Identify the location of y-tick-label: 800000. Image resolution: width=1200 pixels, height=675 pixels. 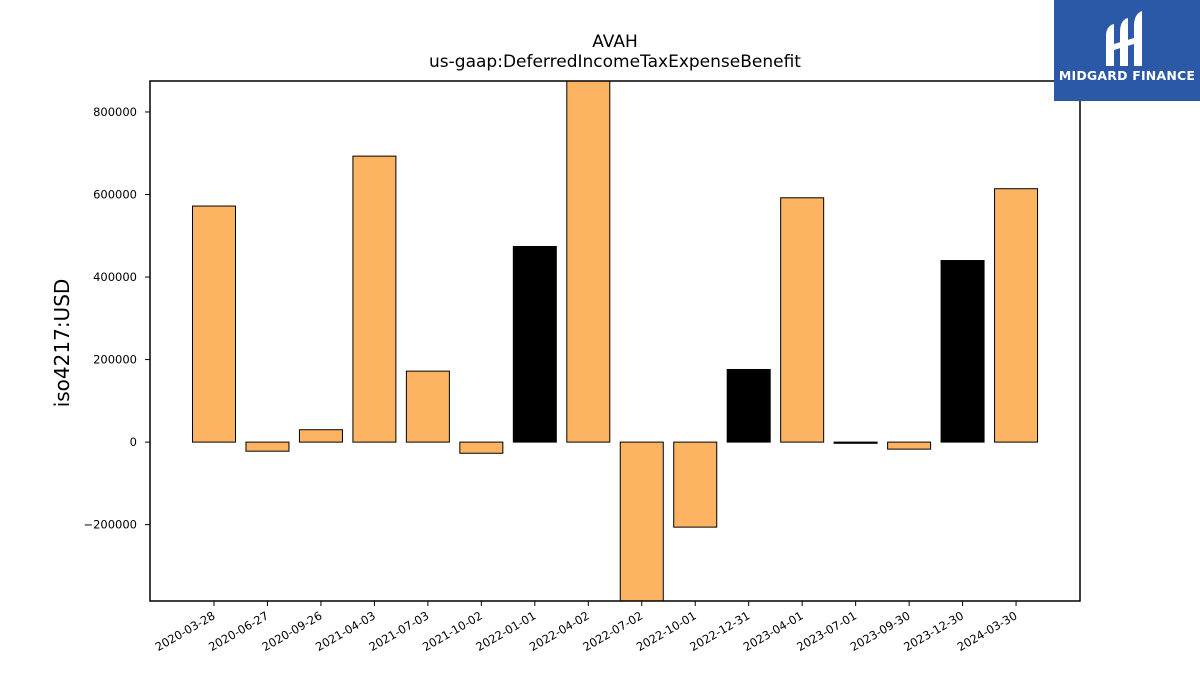
(115, 112).